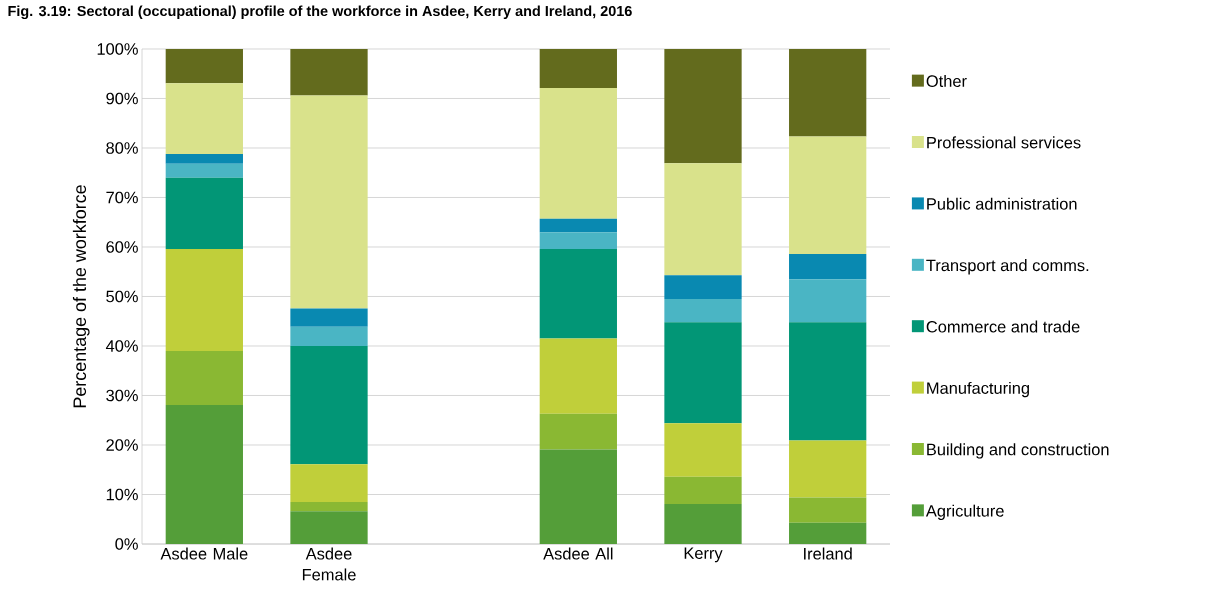  Describe the element at coordinates (946, 80) in the screenshot. I see `legend-label: Other` at that location.